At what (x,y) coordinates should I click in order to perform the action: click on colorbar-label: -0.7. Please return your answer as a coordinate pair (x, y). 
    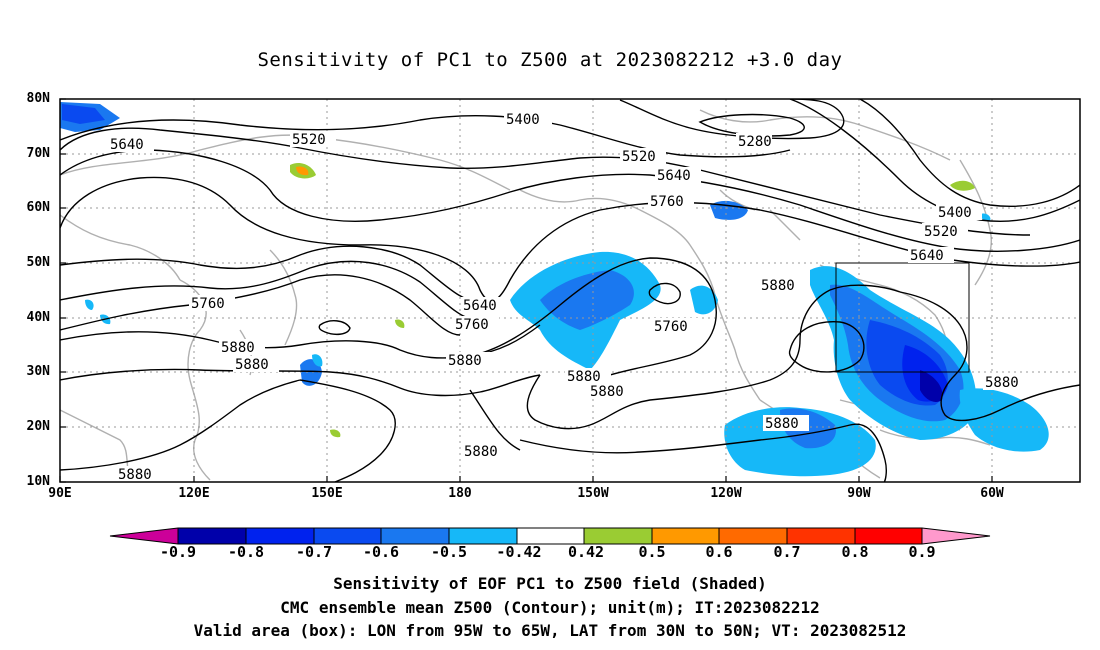
    Looking at the image, I should click on (314, 552).